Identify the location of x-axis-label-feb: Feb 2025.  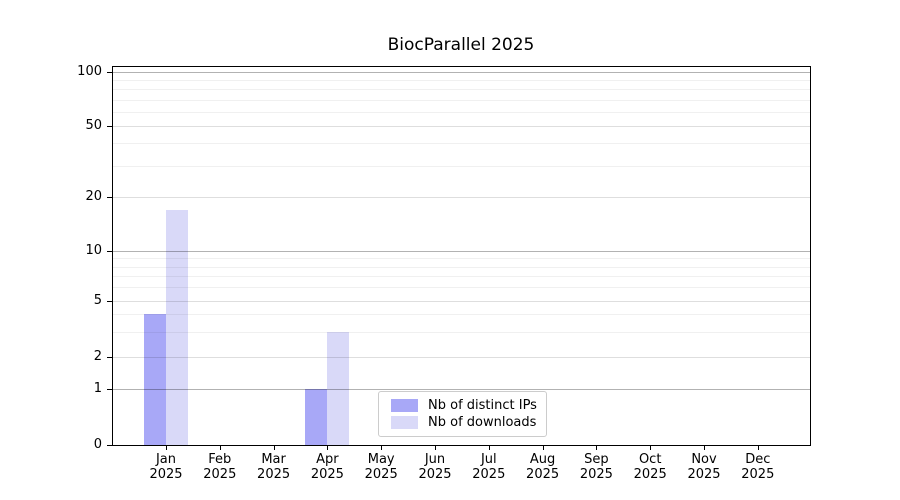
(220, 467).